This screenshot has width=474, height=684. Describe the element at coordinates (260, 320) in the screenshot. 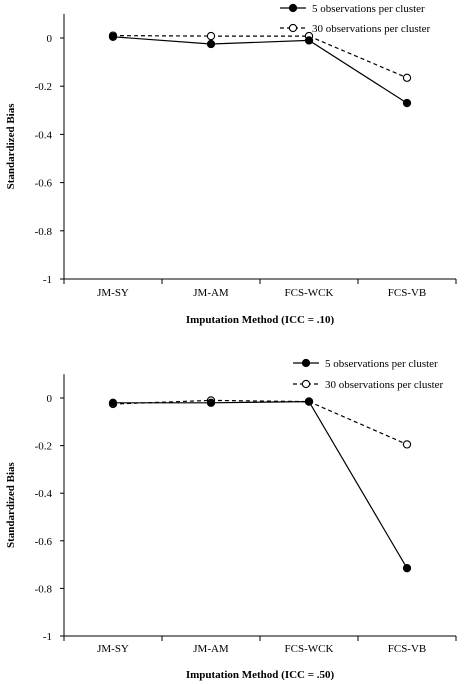

I see `x-axis-title: Imputation Method (ICC = .10)` at that location.